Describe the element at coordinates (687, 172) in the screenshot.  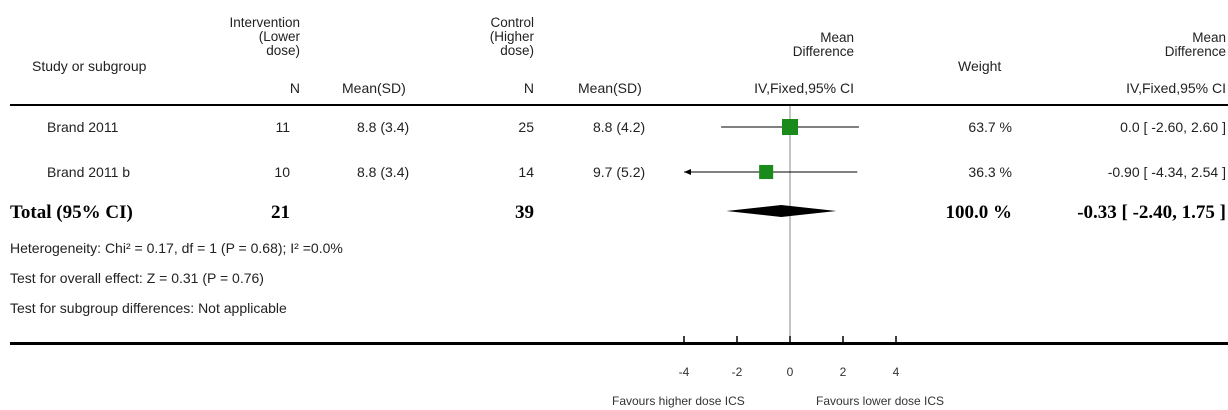
I see `ci-arrow-left` at that location.